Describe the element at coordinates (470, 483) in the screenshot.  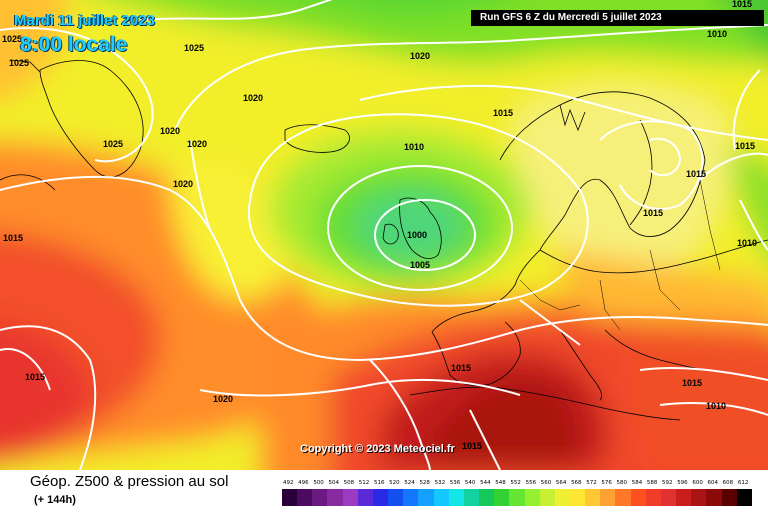
I see `scale-label: 540` at that location.